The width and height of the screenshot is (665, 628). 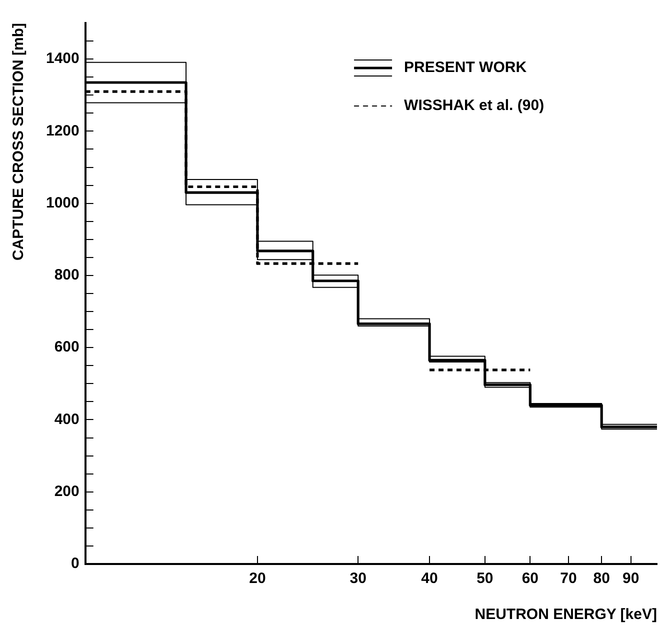 What do you see at coordinates (429, 579) in the screenshot?
I see `x-tick-label: 40` at bounding box center [429, 579].